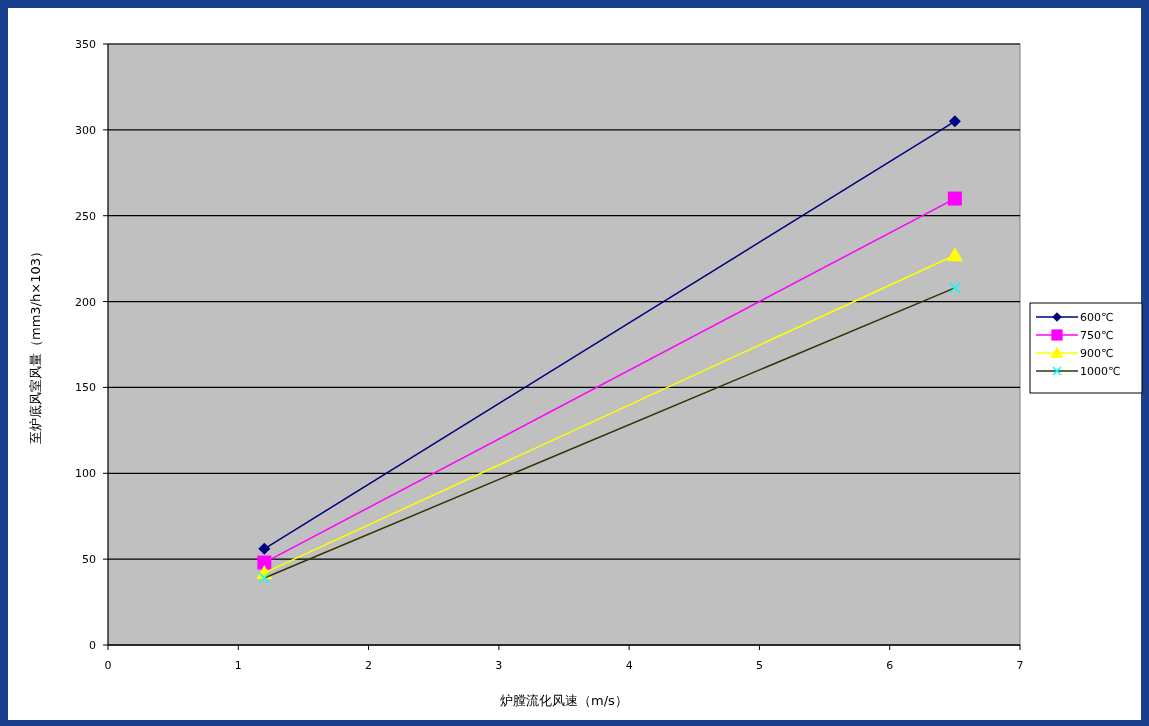 This screenshot has height=726, width=1149. I want to click on x-tick-label: 1, so click(238, 665).